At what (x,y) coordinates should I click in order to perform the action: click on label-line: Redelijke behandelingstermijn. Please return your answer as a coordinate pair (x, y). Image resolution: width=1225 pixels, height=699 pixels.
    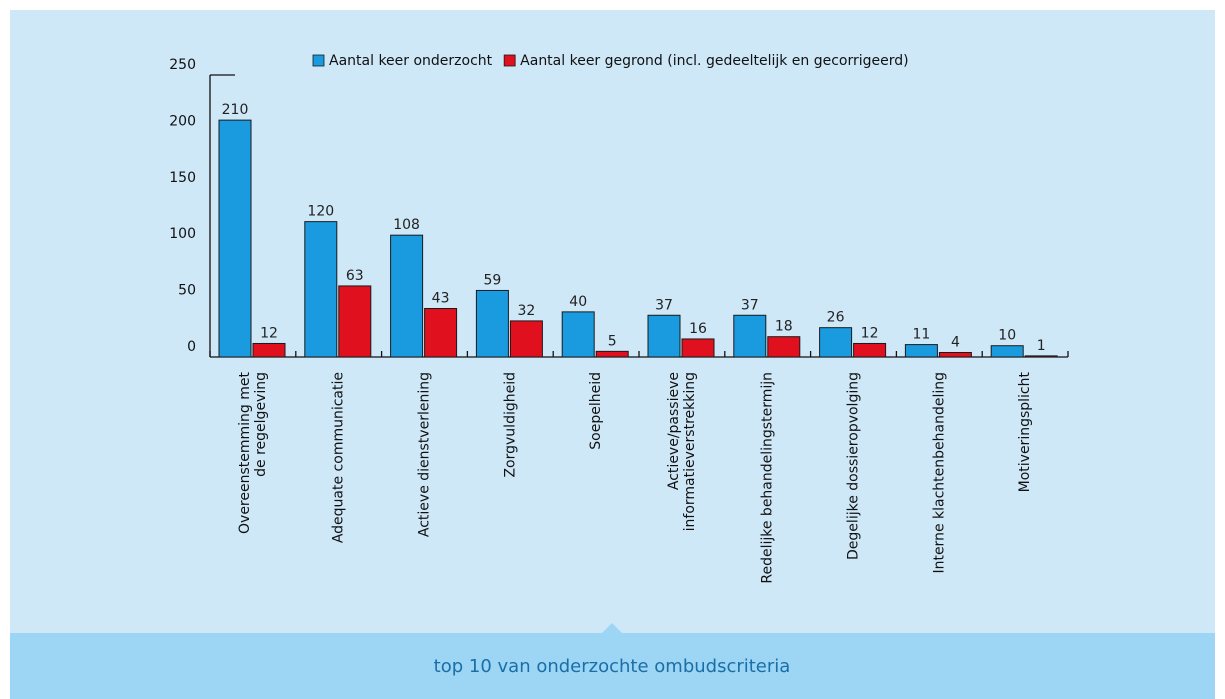
    Looking at the image, I should click on (768, 478).